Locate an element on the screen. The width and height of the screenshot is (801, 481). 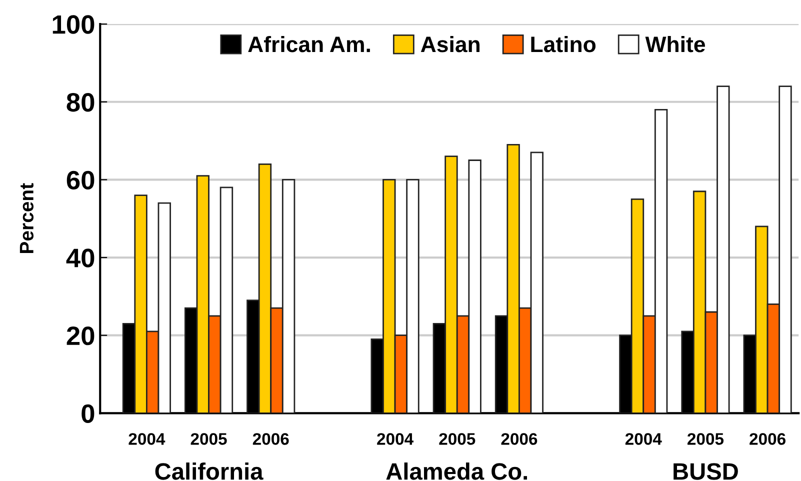
y-tick-label: 80 is located at coordinates (80, 102).